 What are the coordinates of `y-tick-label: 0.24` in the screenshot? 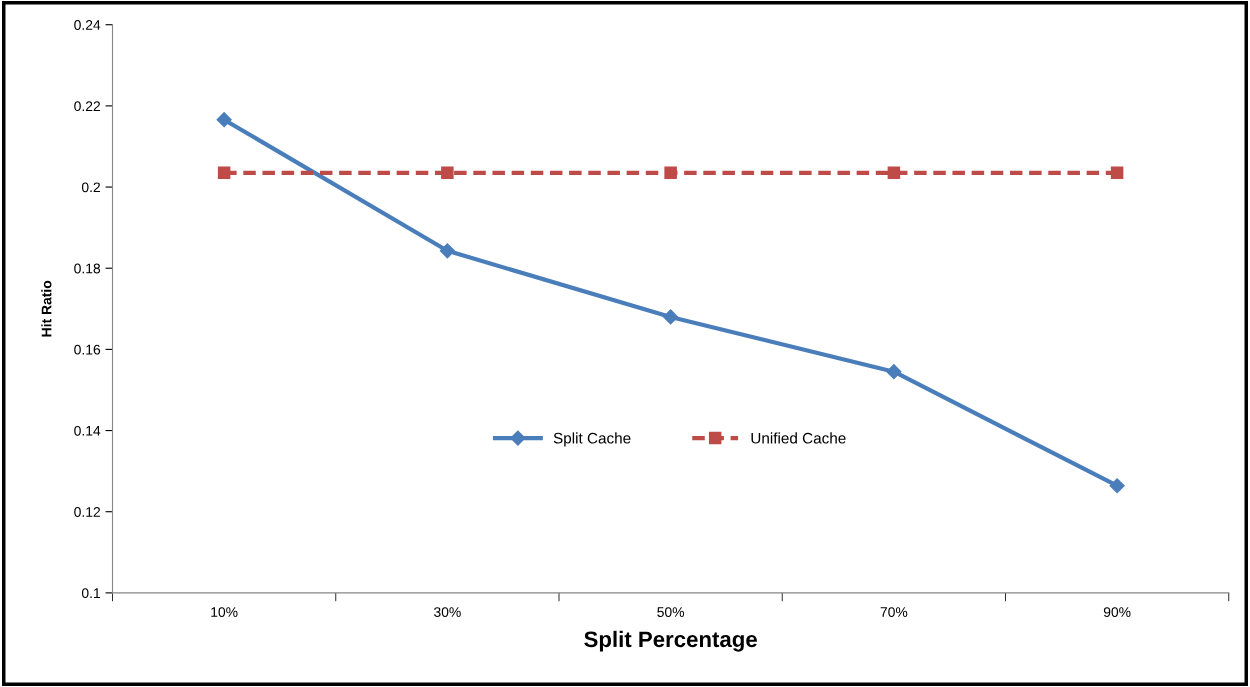 It's located at (87, 25).